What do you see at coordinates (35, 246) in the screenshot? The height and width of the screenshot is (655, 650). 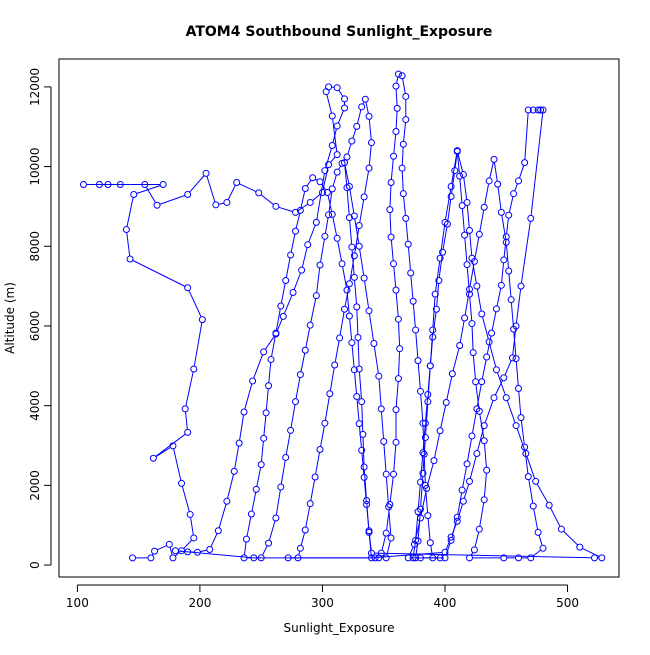 I see `y-tick-label: 8000` at bounding box center [35, 246].